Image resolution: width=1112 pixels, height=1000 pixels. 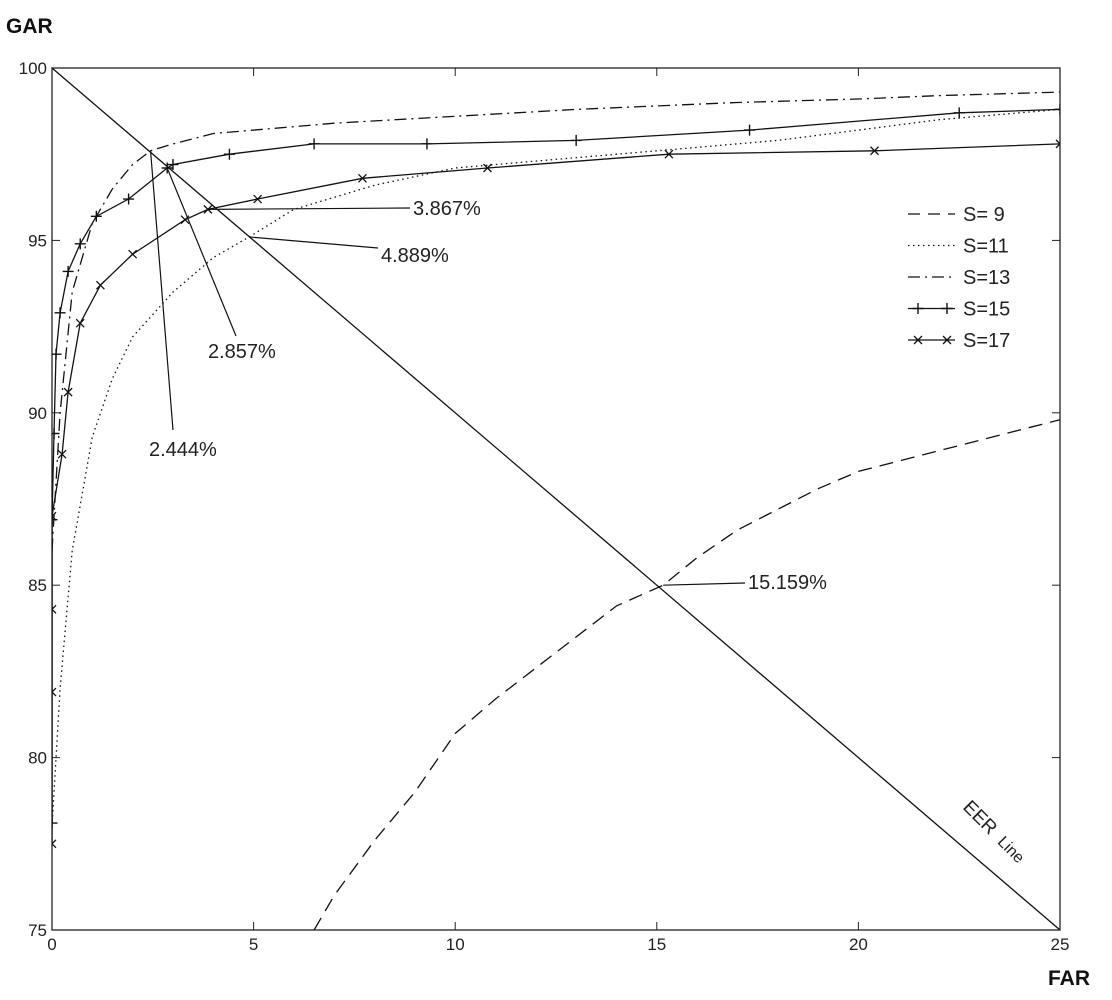 I want to click on y-tick-label: 85, so click(x=37, y=585).